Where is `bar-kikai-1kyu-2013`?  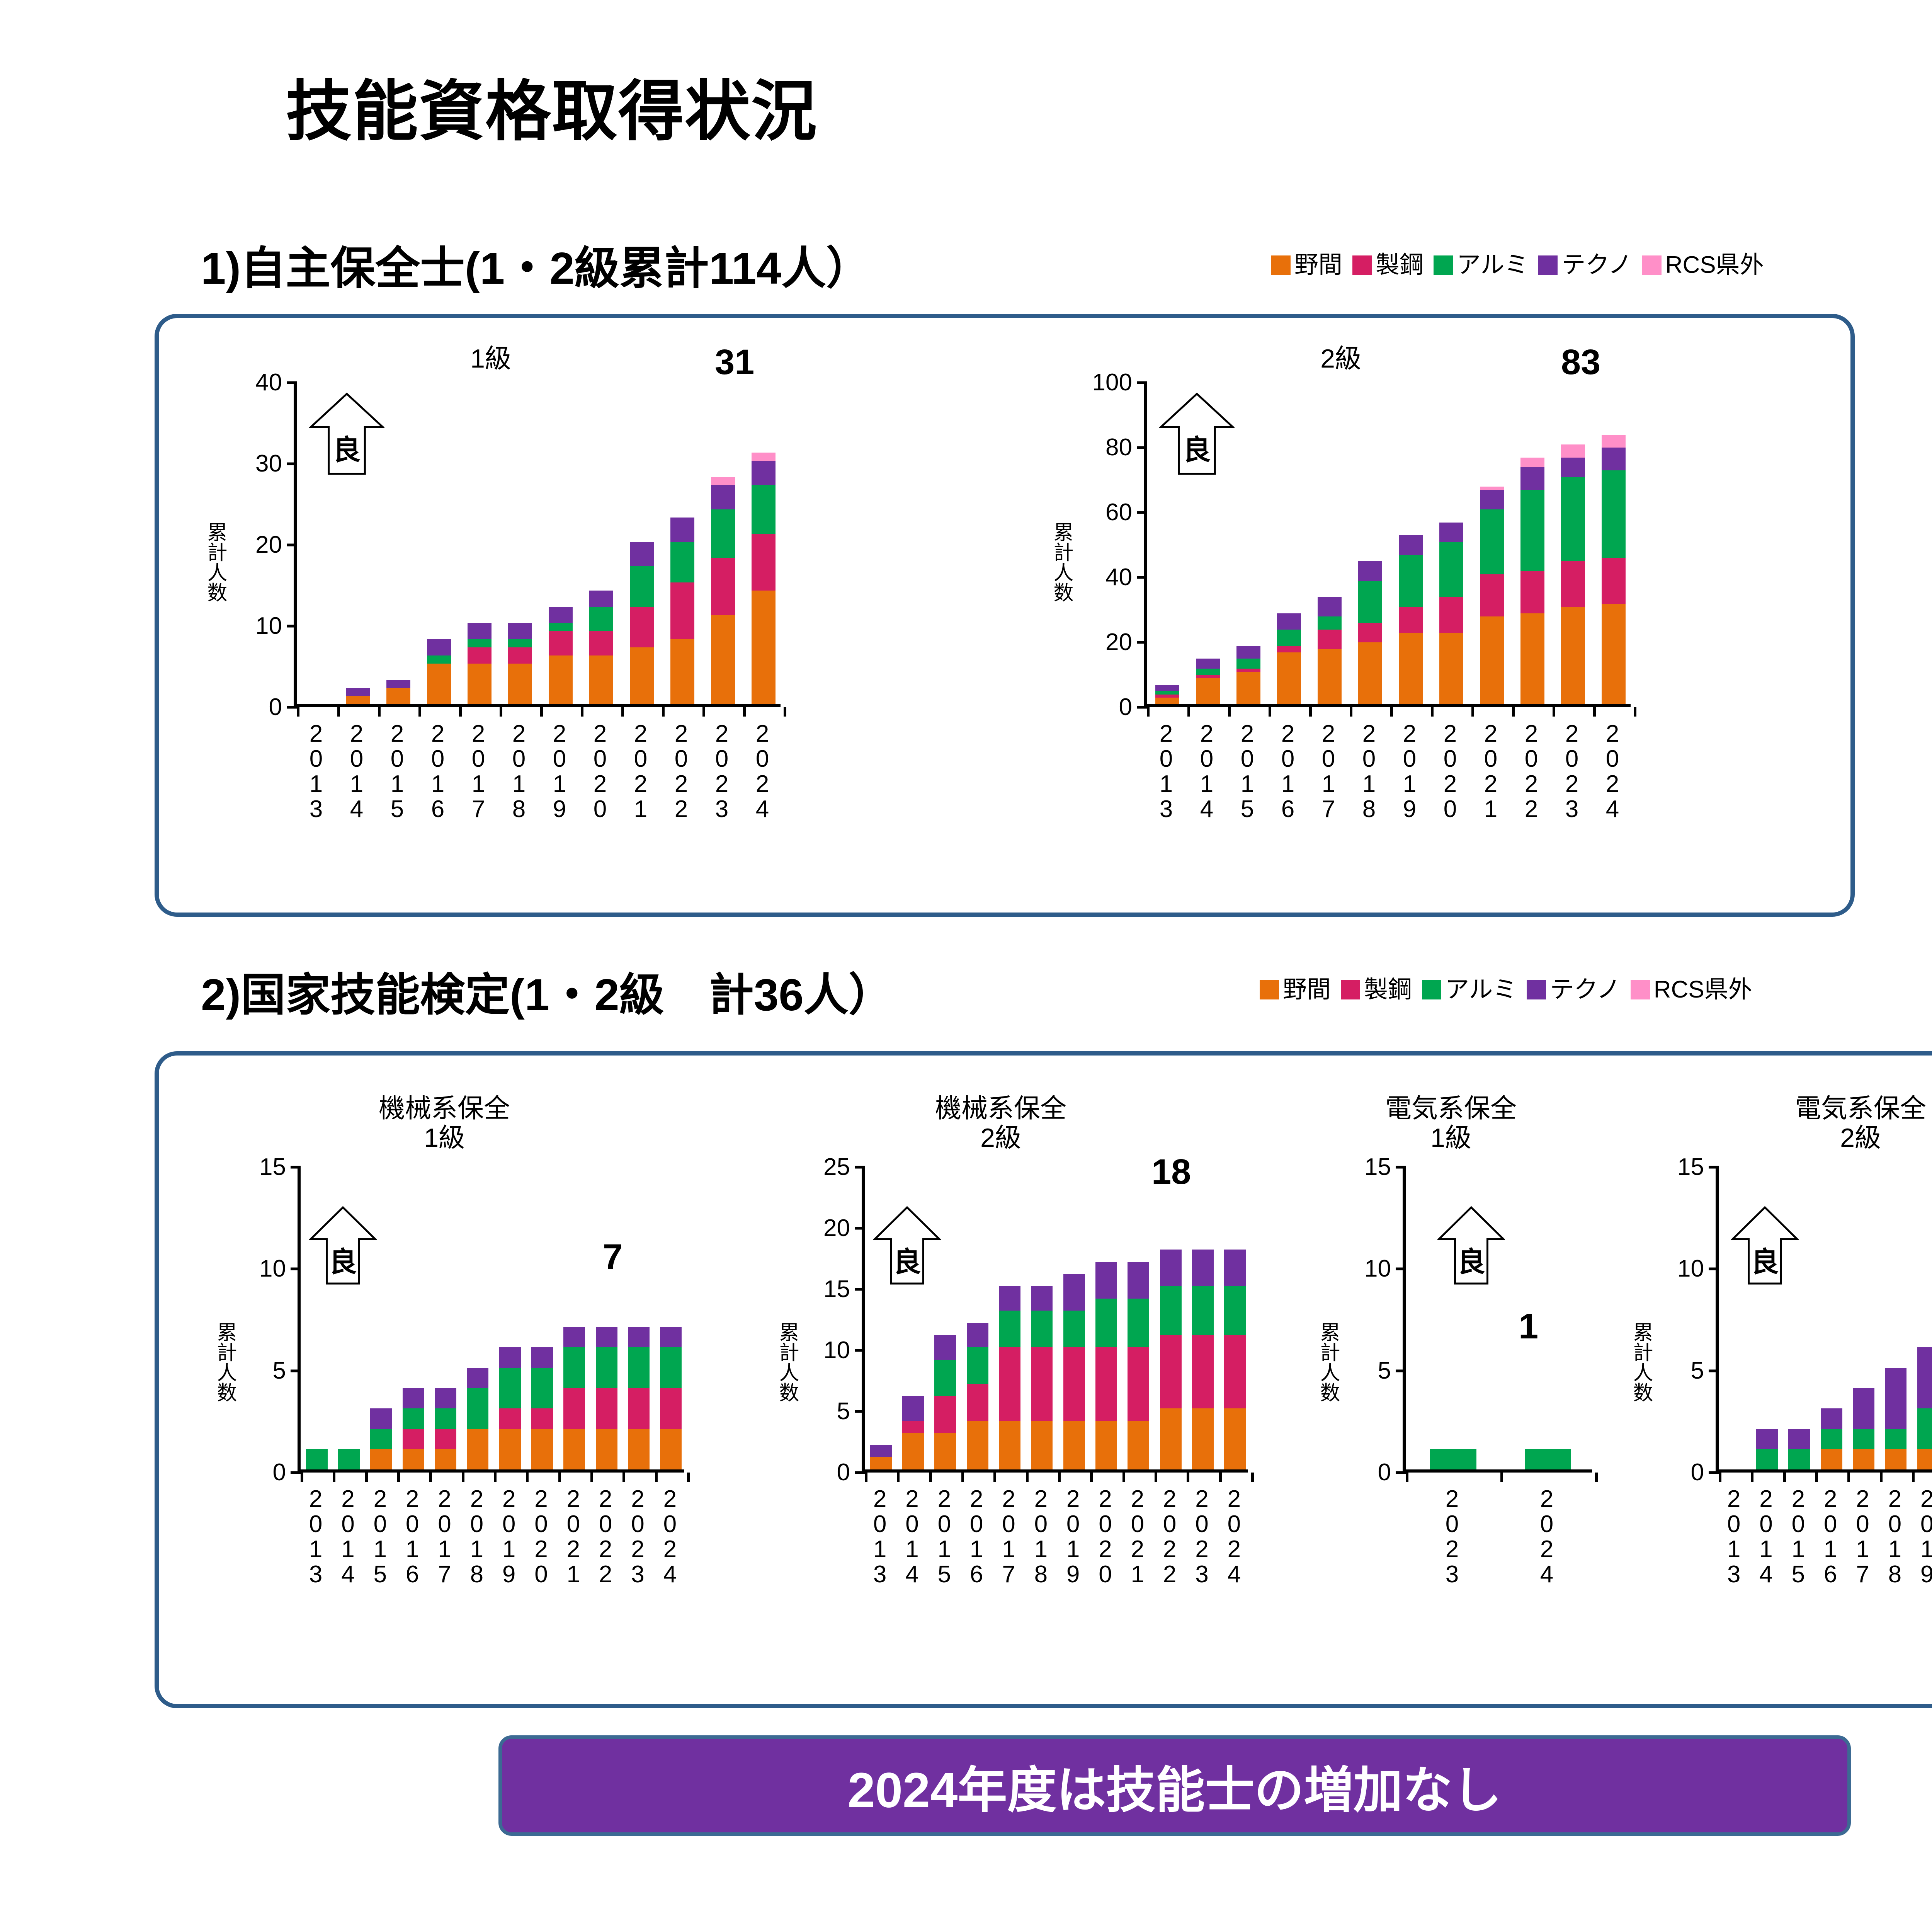
bar-kikai-1kyu-2013 is located at coordinates (317, 1459).